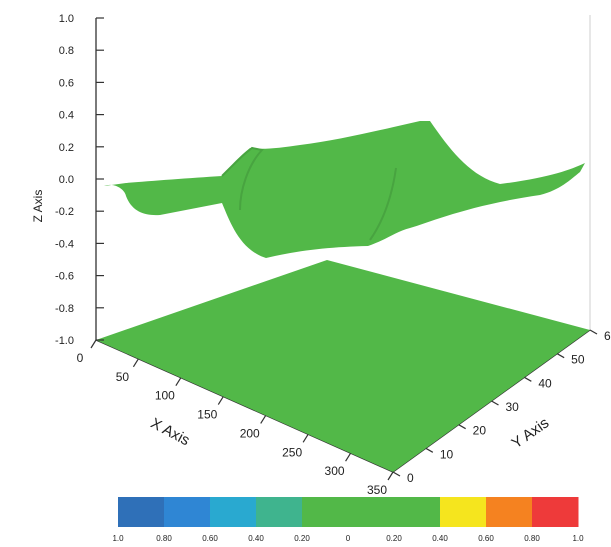 The image size is (611, 547). What do you see at coordinates (292, 452) in the screenshot?
I see `x-tick-label: 250` at bounding box center [292, 452].